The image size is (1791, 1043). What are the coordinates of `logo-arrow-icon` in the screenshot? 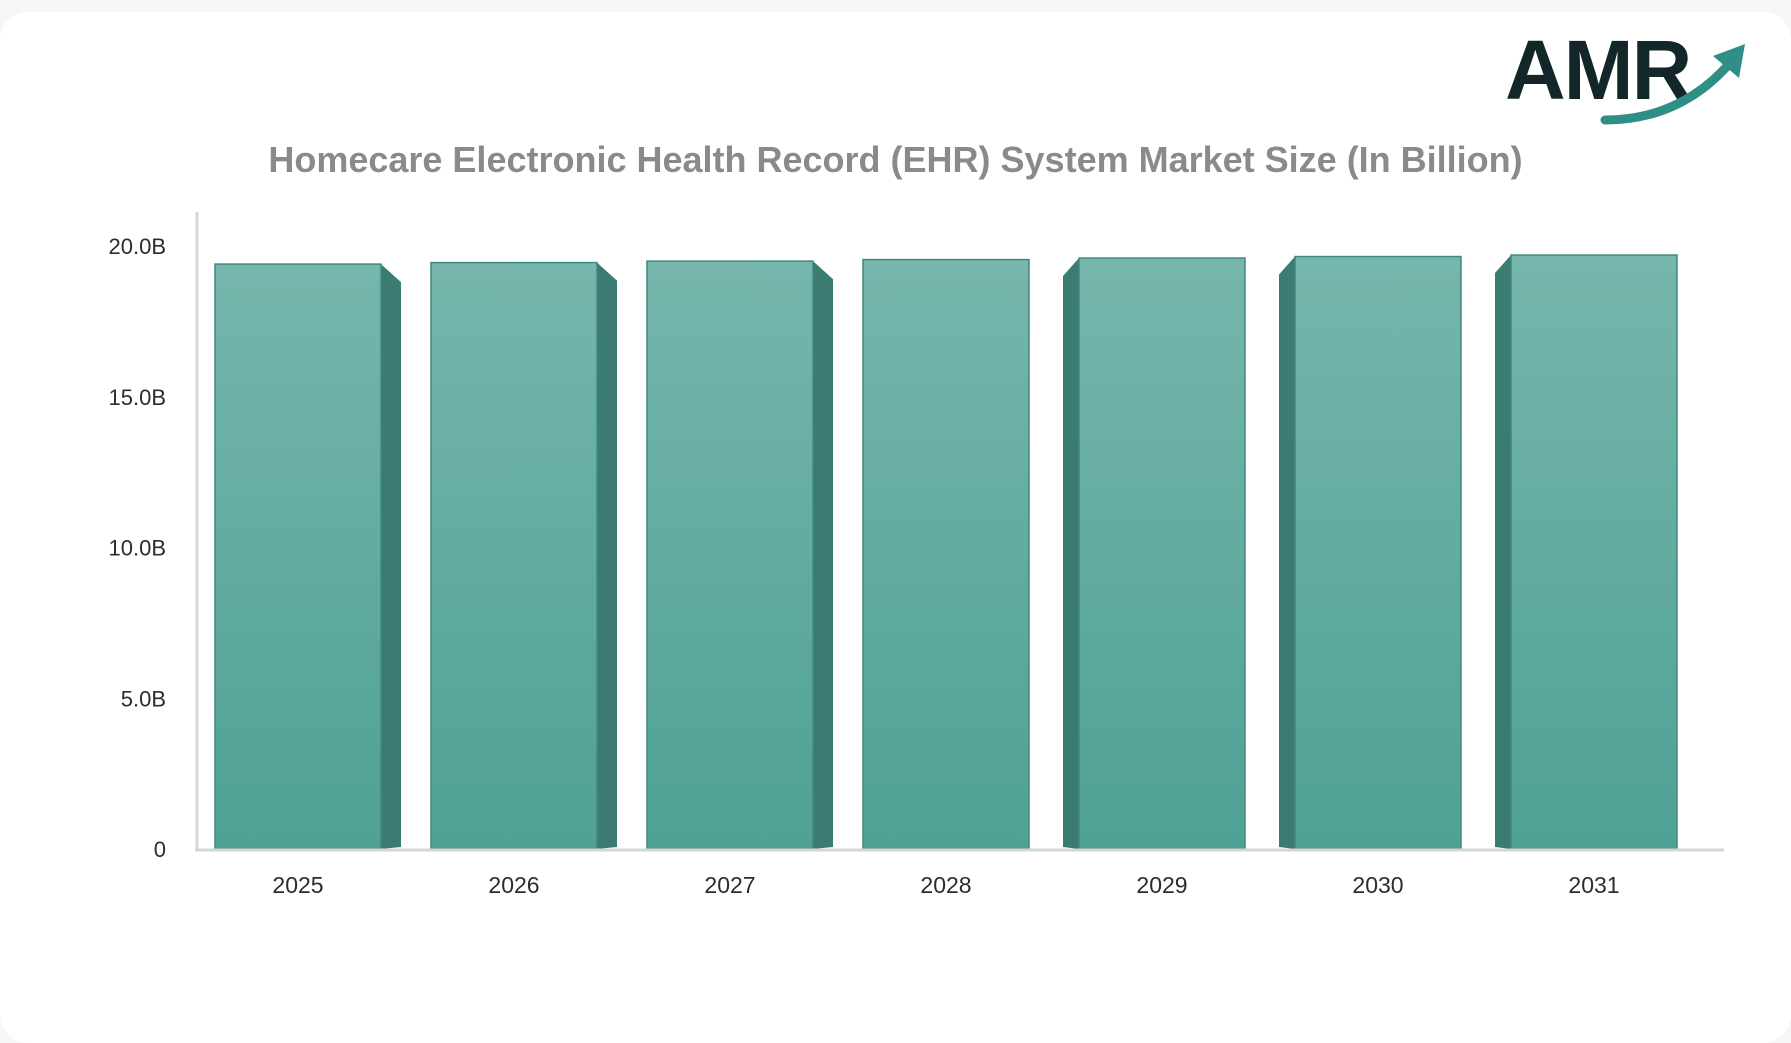 It's located at (1672, 84).